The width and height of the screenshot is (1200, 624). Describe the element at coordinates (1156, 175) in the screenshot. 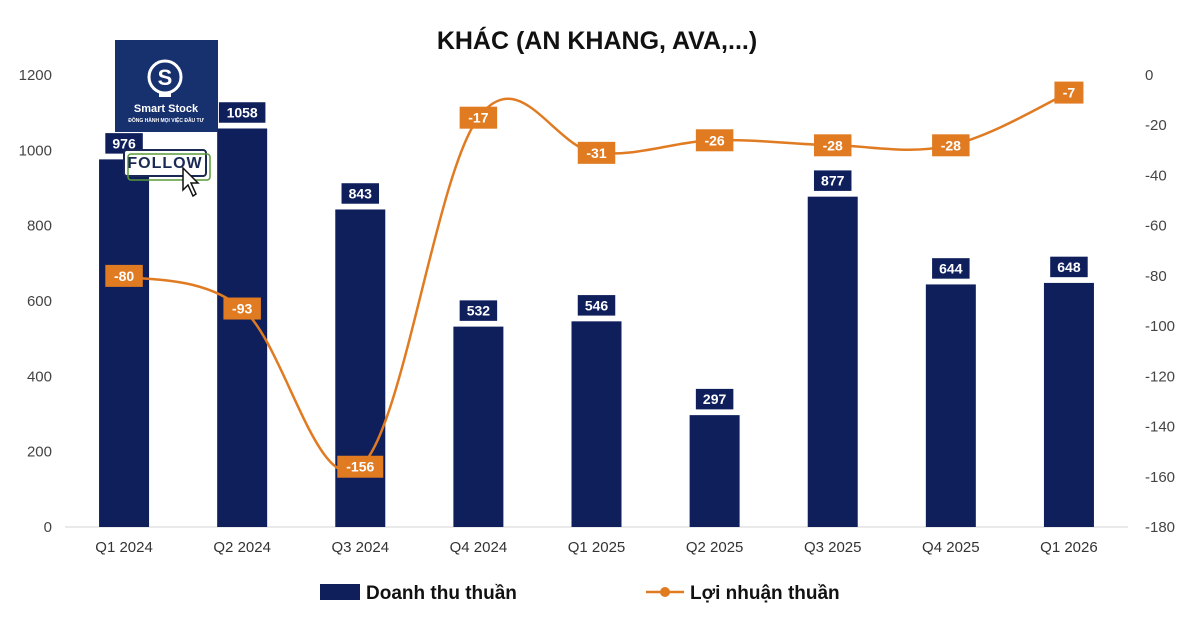

I see `right-tick-label: -40` at that location.